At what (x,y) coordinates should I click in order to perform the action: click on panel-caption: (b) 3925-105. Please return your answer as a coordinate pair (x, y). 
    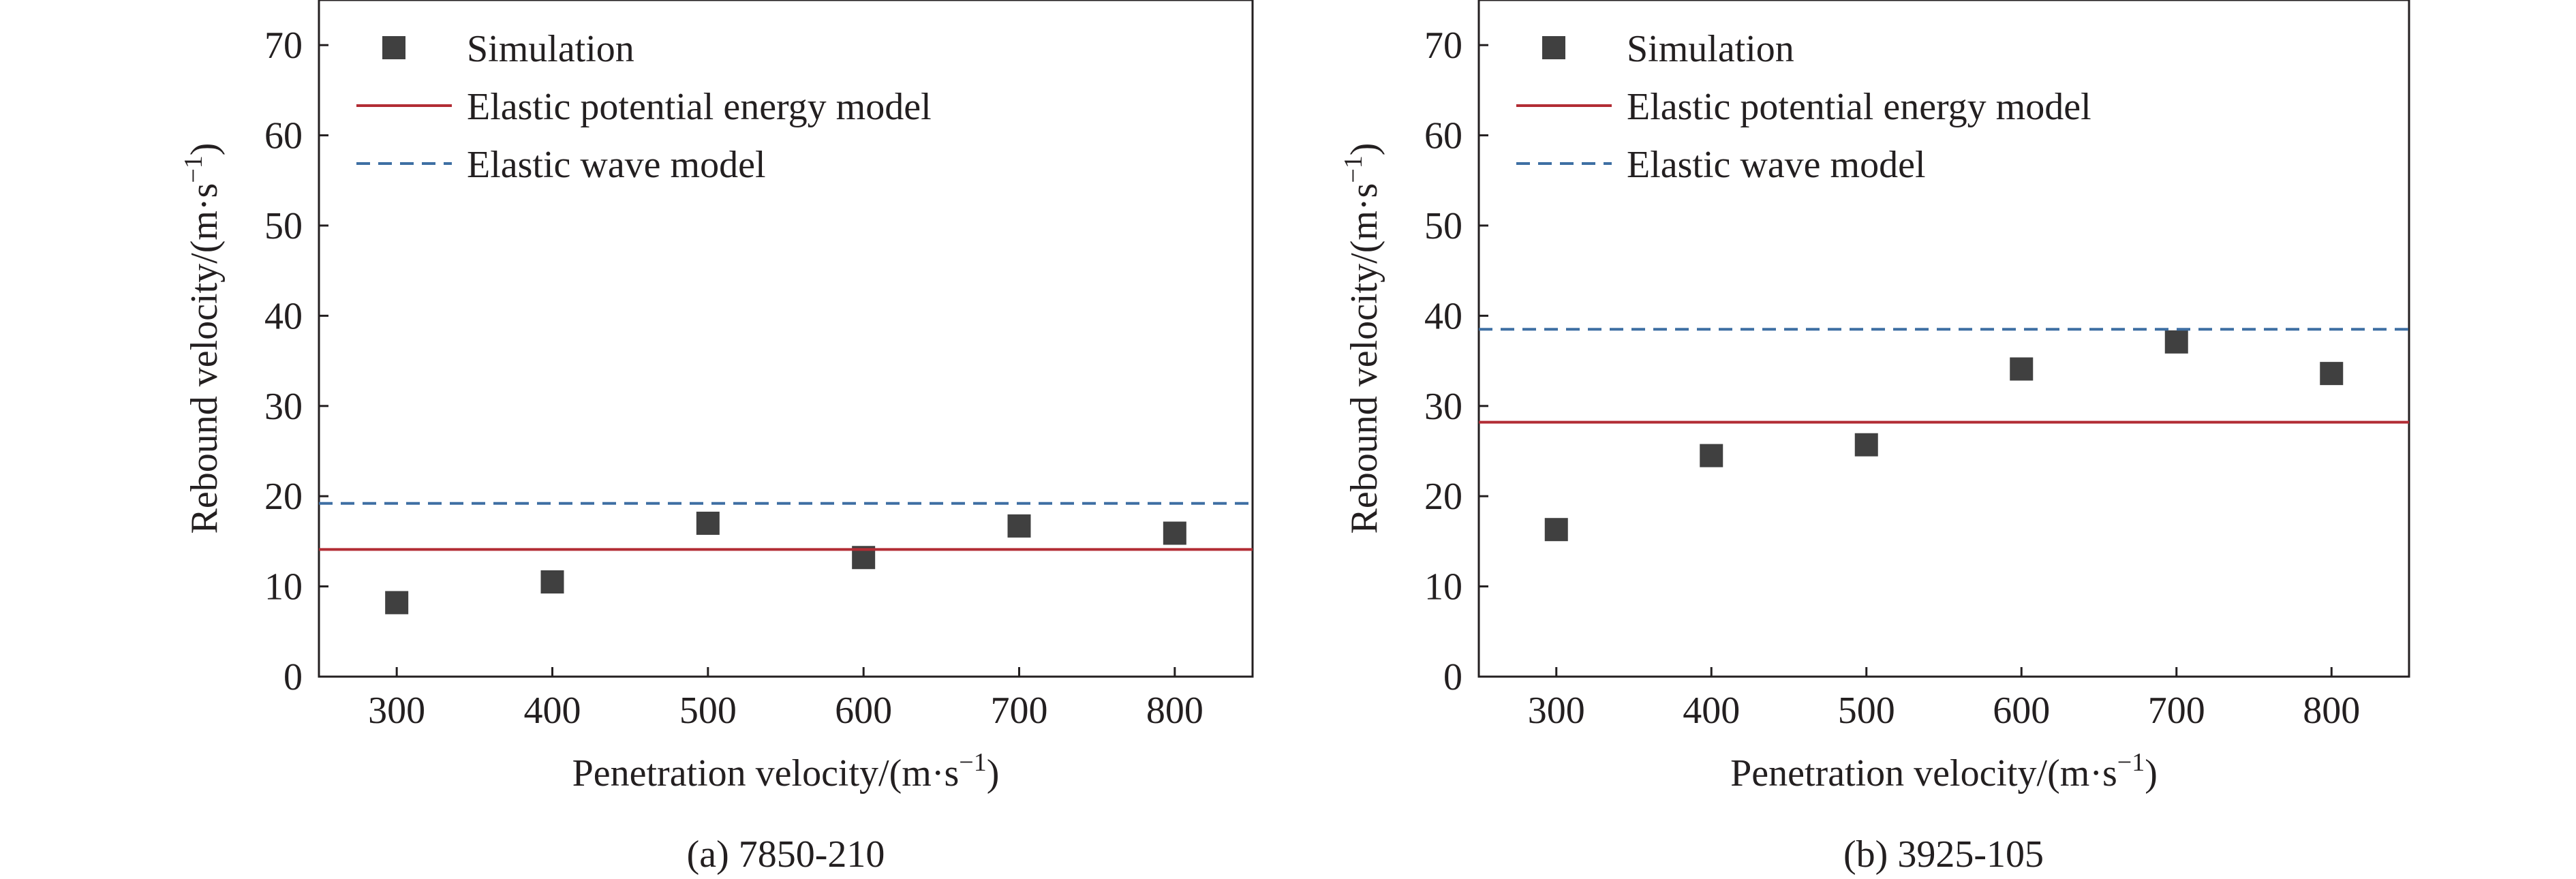
    Looking at the image, I should click on (1943, 855).